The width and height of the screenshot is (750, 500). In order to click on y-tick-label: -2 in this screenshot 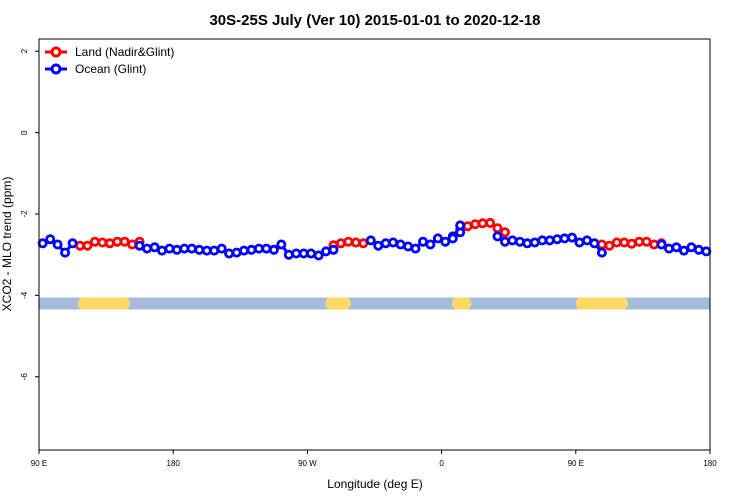, I will do `click(24, 214)`.